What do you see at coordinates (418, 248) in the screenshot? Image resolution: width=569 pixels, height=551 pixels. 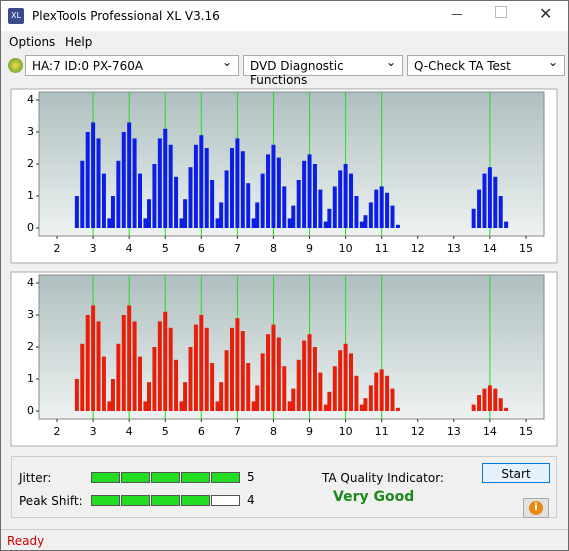 I see `x-tick-label: 12` at bounding box center [418, 248].